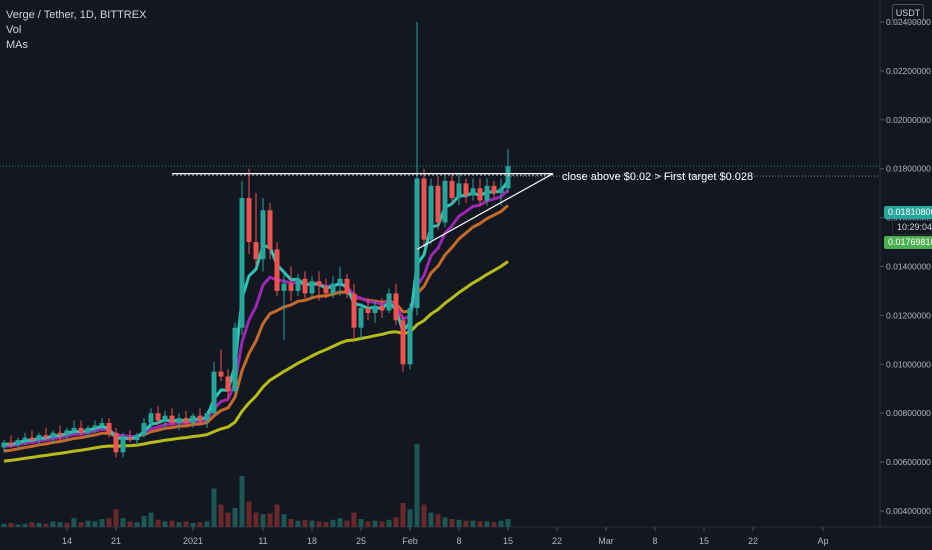 The width and height of the screenshot is (932, 550). Describe the element at coordinates (262, 541) in the screenshot. I see `time-tick-label: 11` at that location.